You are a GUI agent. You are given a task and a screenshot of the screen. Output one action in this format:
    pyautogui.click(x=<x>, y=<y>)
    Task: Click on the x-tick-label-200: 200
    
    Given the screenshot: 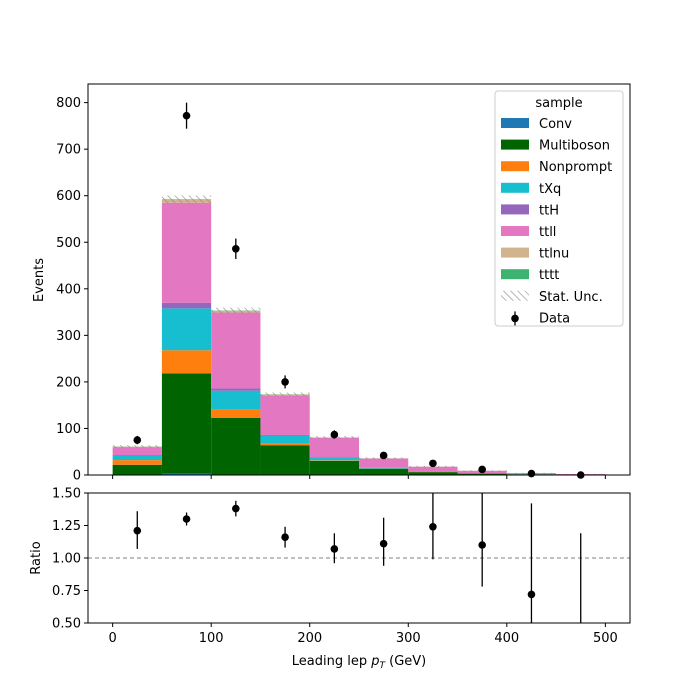 What is the action you would take?
    pyautogui.click(x=309, y=638)
    